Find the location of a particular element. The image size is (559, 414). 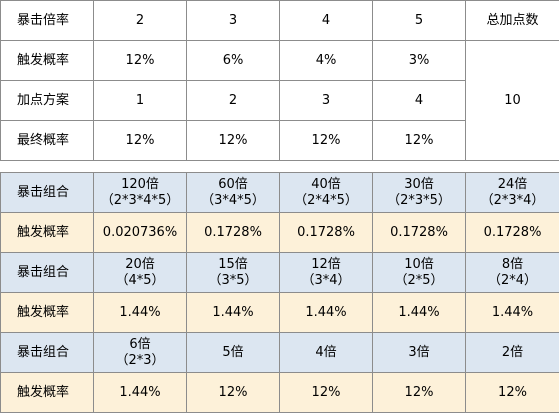

table-cell: 60倍 （3*4*5） is located at coordinates (233, 192).